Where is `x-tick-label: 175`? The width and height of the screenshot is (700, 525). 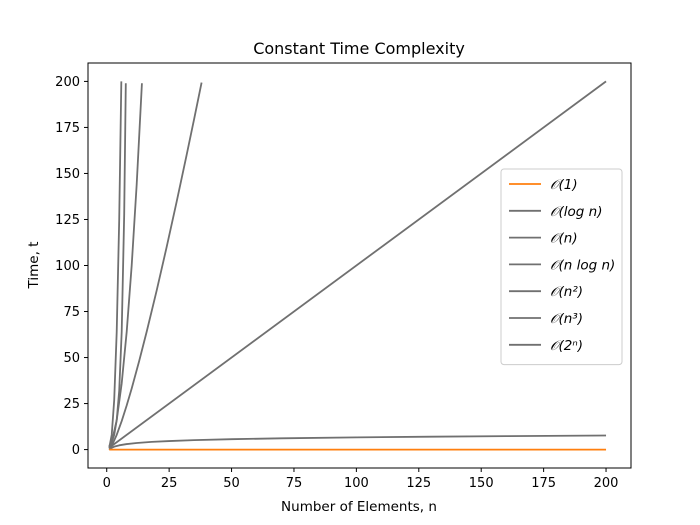 x-tick-label: 175 is located at coordinates (543, 483).